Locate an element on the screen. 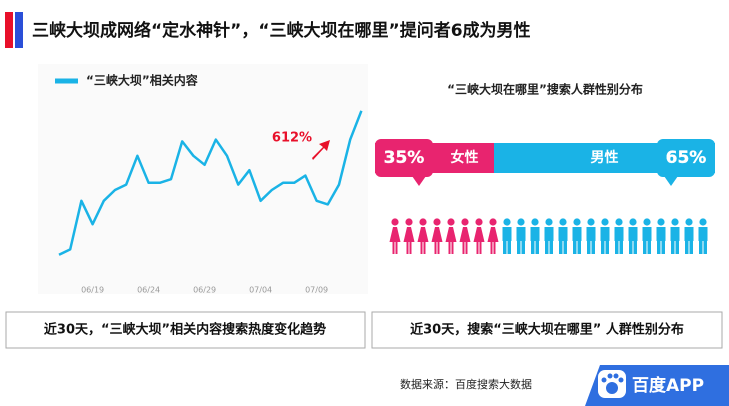 This screenshot has width=729, height=406. caption: 近30天，搜索“三峡大坝在哪里” 人群性别分布 is located at coordinates (547, 330).